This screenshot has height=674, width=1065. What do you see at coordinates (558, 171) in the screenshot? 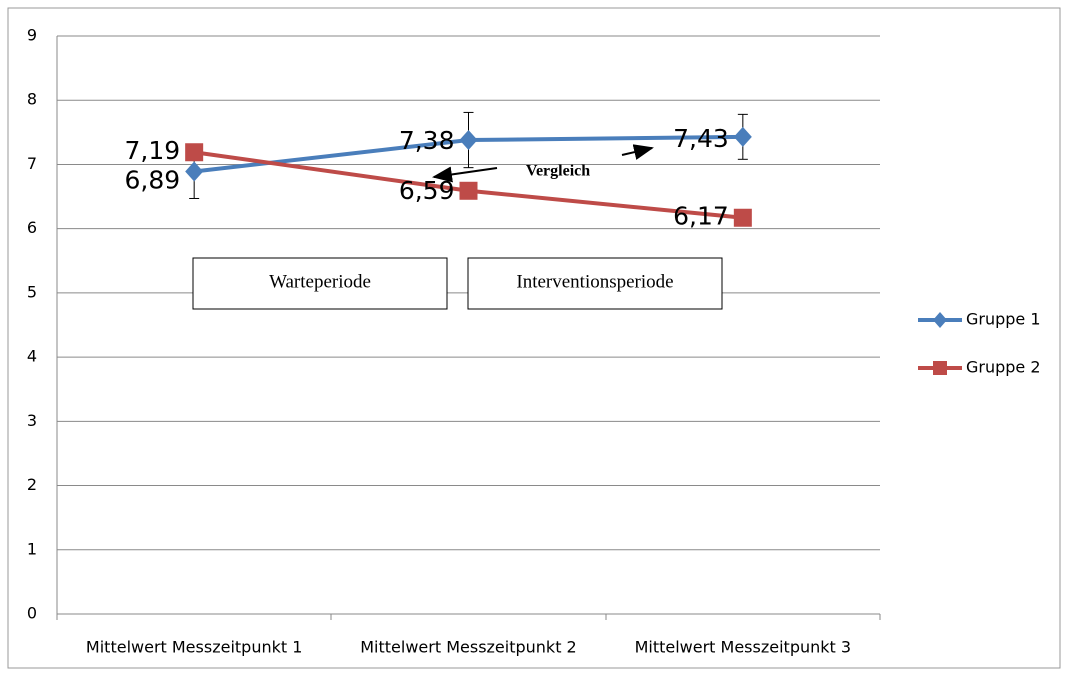
I see `annotation: Vergleich` at bounding box center [558, 171].